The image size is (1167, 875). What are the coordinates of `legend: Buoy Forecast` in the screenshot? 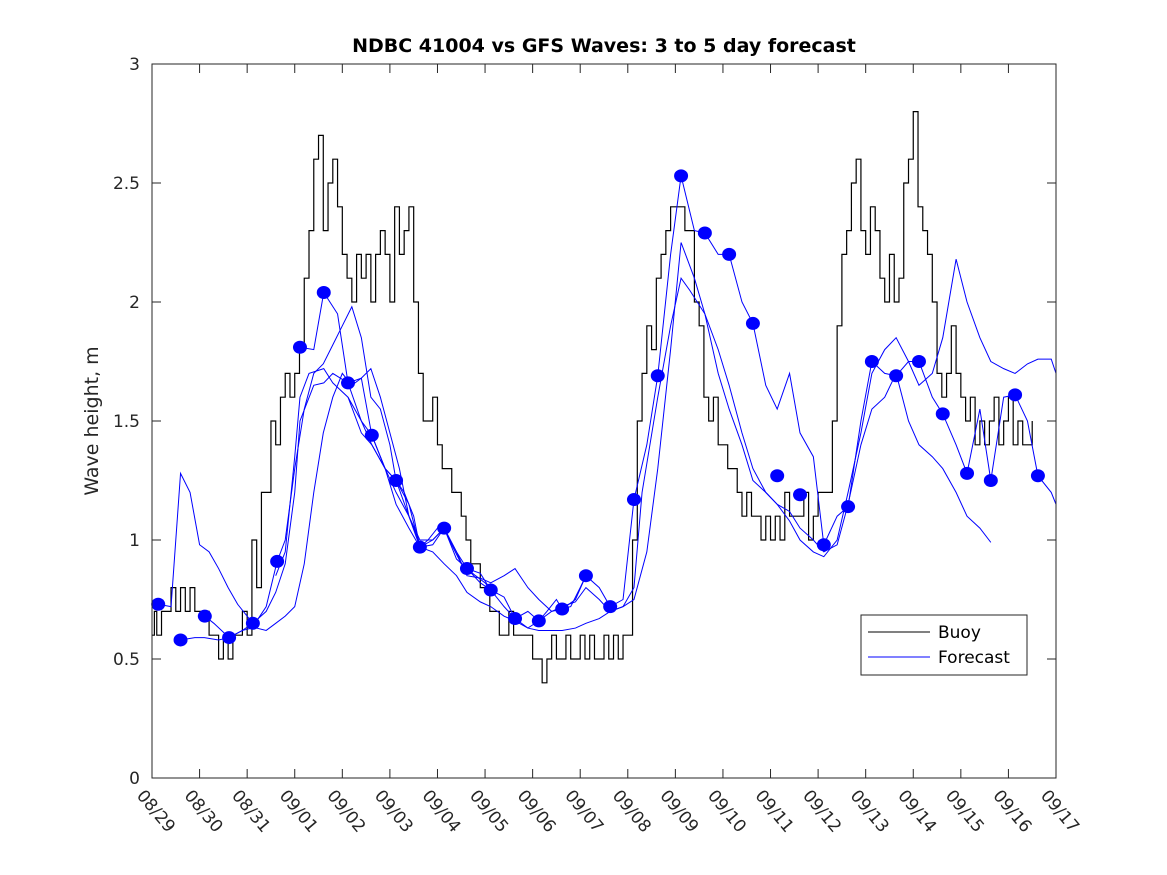 It's located at (944, 645).